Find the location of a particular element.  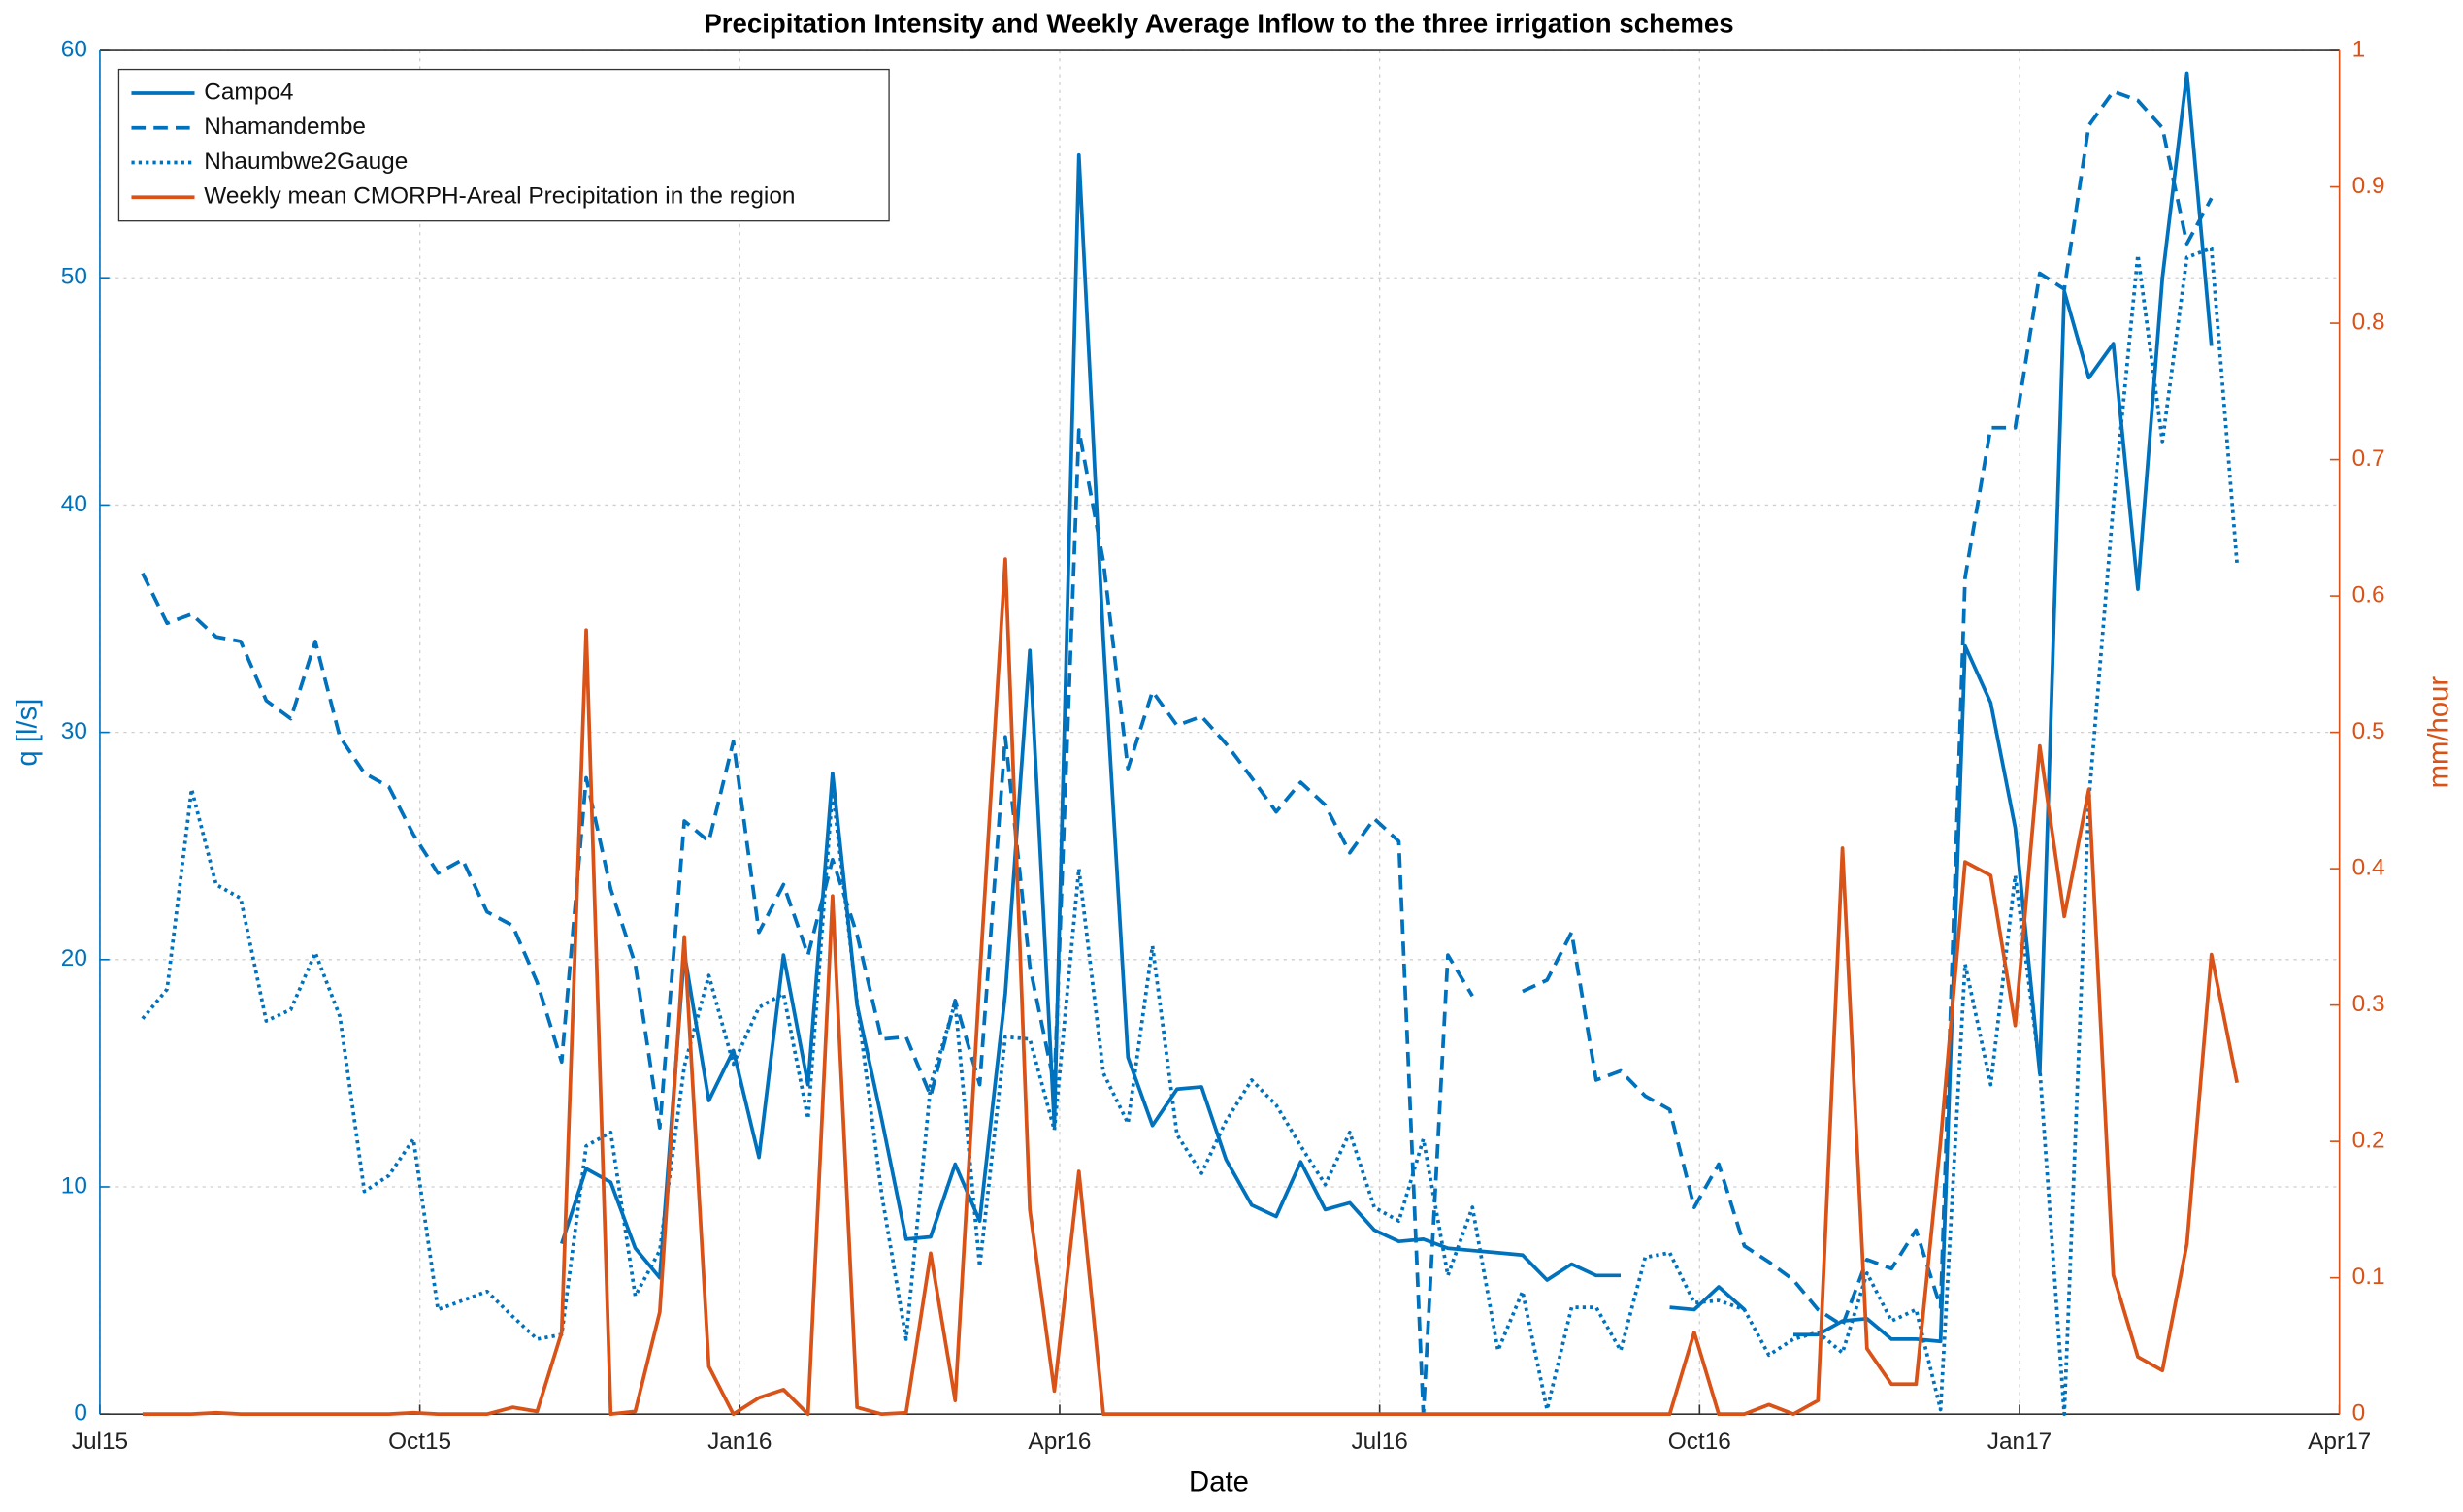

y-tick-label: 30 is located at coordinates (74, 731).